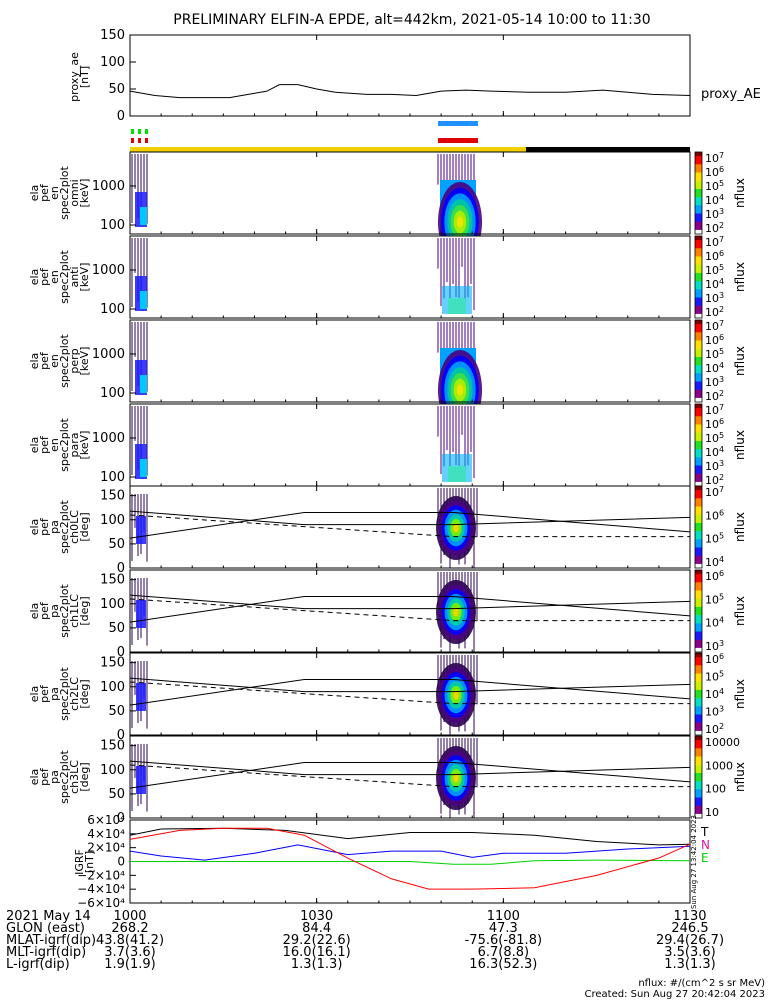 The width and height of the screenshot is (775, 1000). I want to click on footer-value: 16.3(52.3), so click(503, 964).